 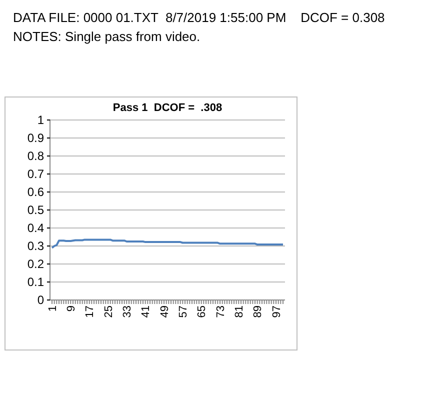 What do you see at coordinates (52, 309) in the screenshot?
I see `x-tick-label: 1` at bounding box center [52, 309].